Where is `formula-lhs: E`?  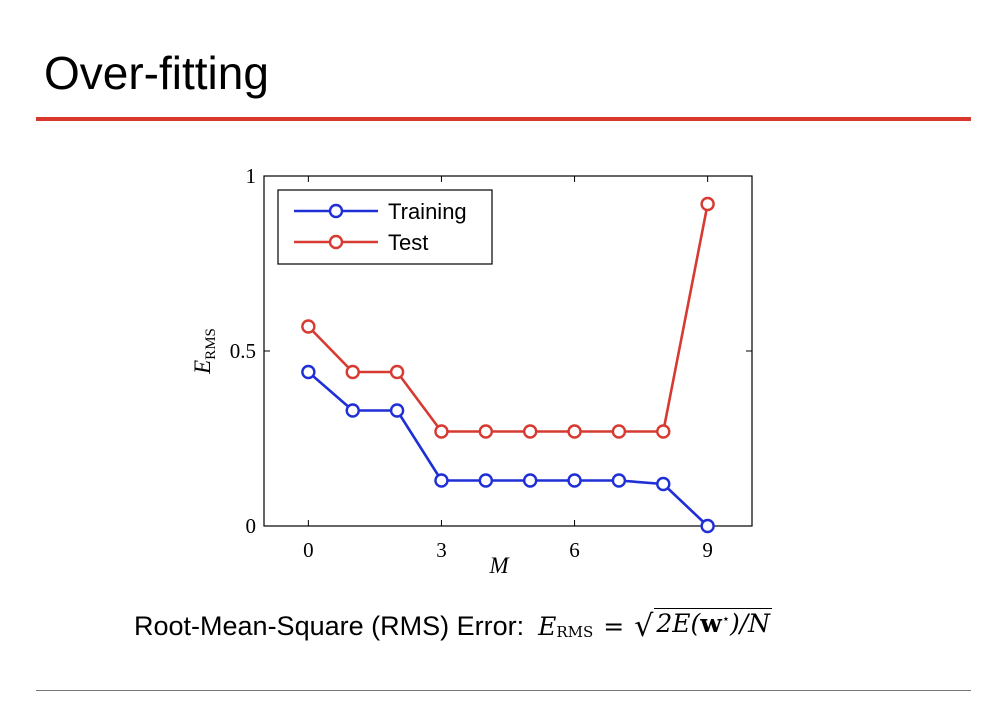
formula-lhs: E is located at coordinates (547, 626).